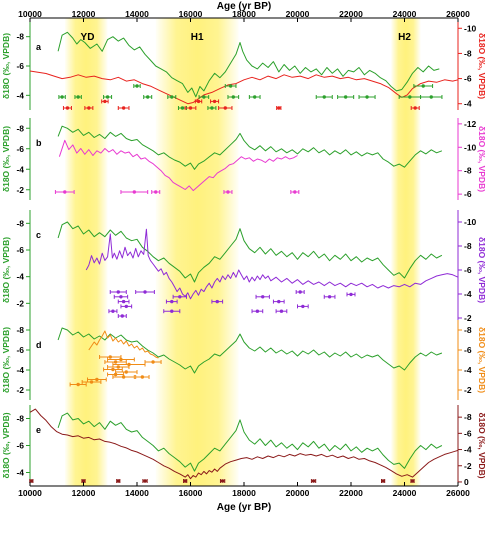  I want to click on panel-letter: e, so click(38, 430).